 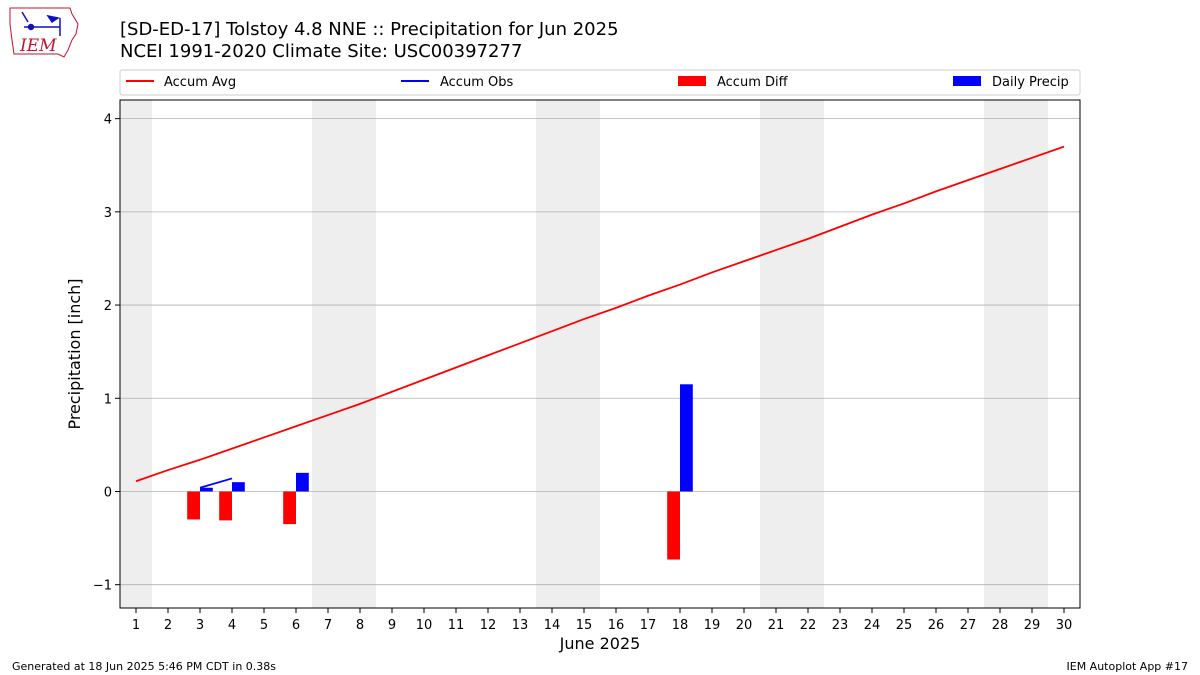 I want to click on x-tick-label-24: 24, so click(x=872, y=625).